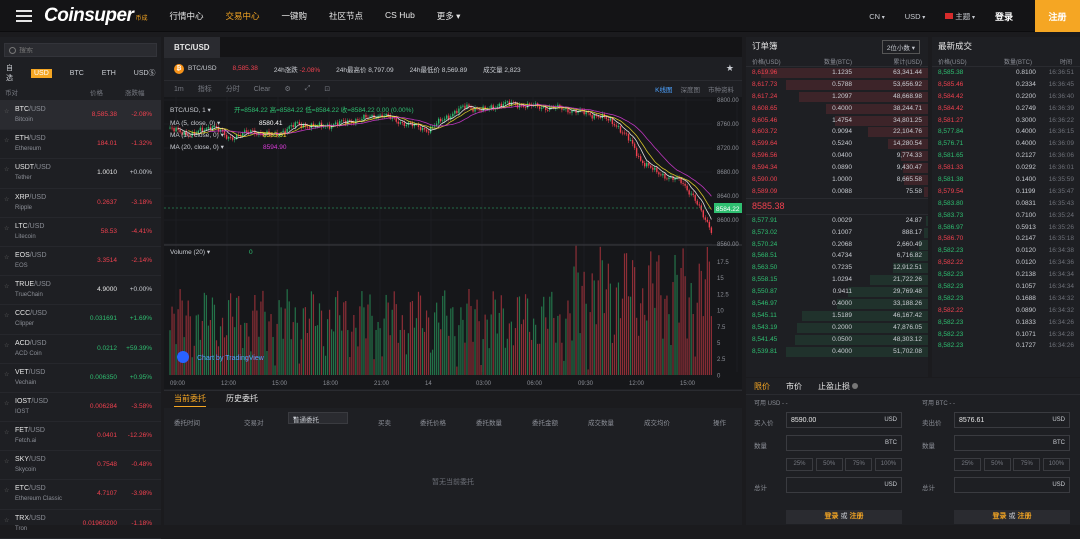 This screenshot has width=1080, height=539. Describe the element at coordinates (837, 340) in the screenshot. I see `bid-row: 8,541.45 0.0500 48,303.12` at that location.